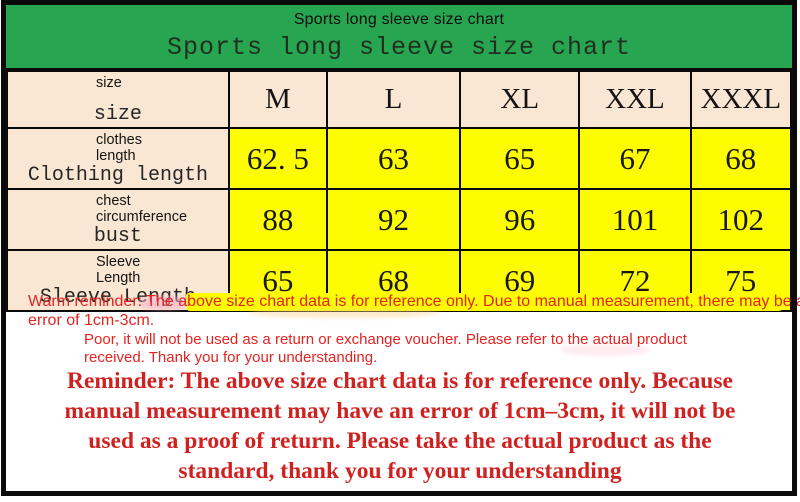 The width and height of the screenshot is (800, 502). What do you see at coordinates (635, 219) in the screenshot?
I see `value-cell: 101` at bounding box center [635, 219].